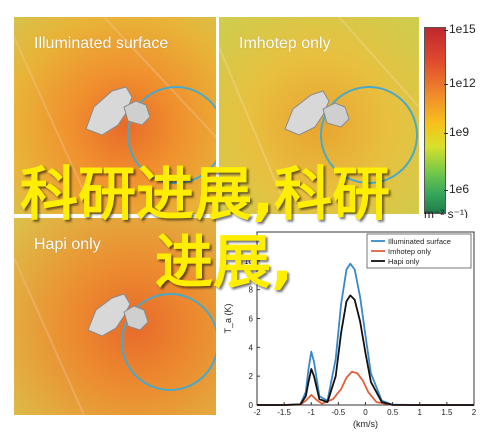 This screenshot has height=435, width=500. I want to click on legend-label: Illuminated surface, so click(419, 241).